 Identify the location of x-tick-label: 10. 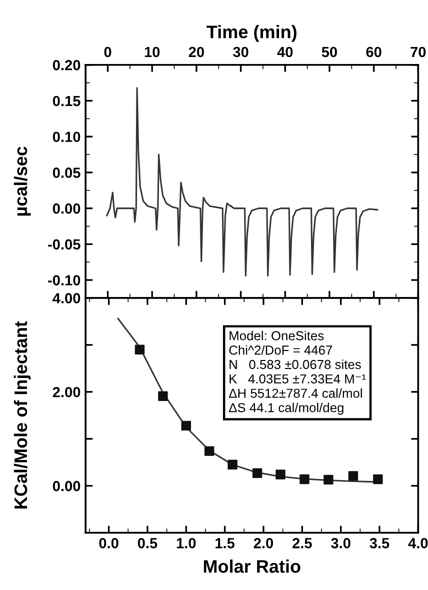
(152, 52).